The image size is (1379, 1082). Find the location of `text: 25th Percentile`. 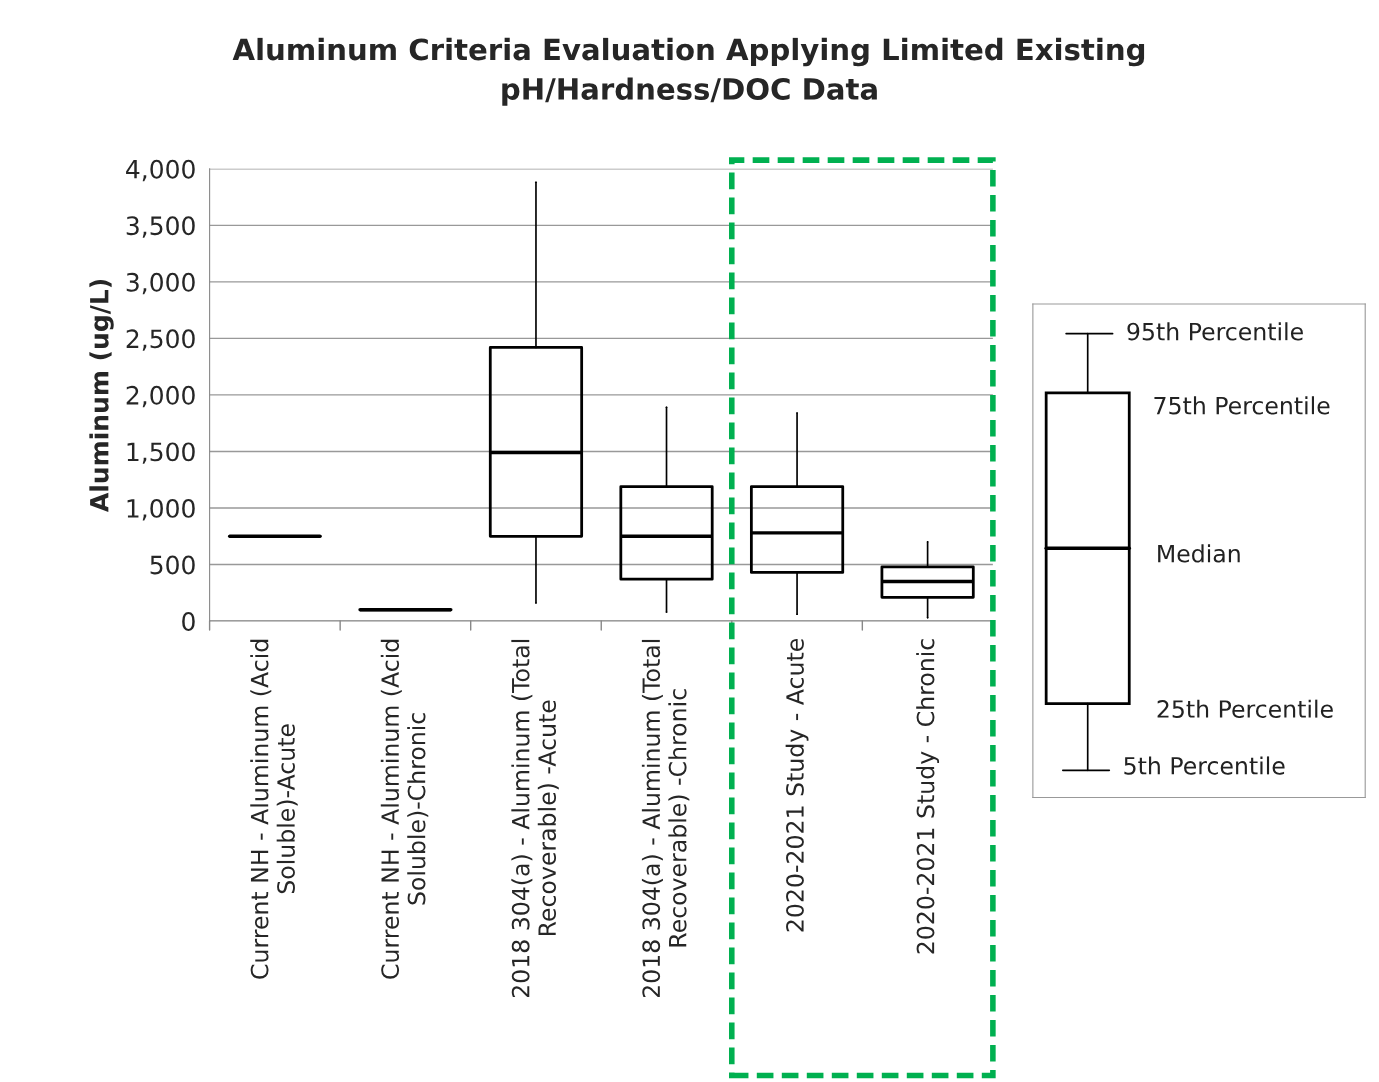

text: 25th Percentile is located at coordinates (1245, 708).